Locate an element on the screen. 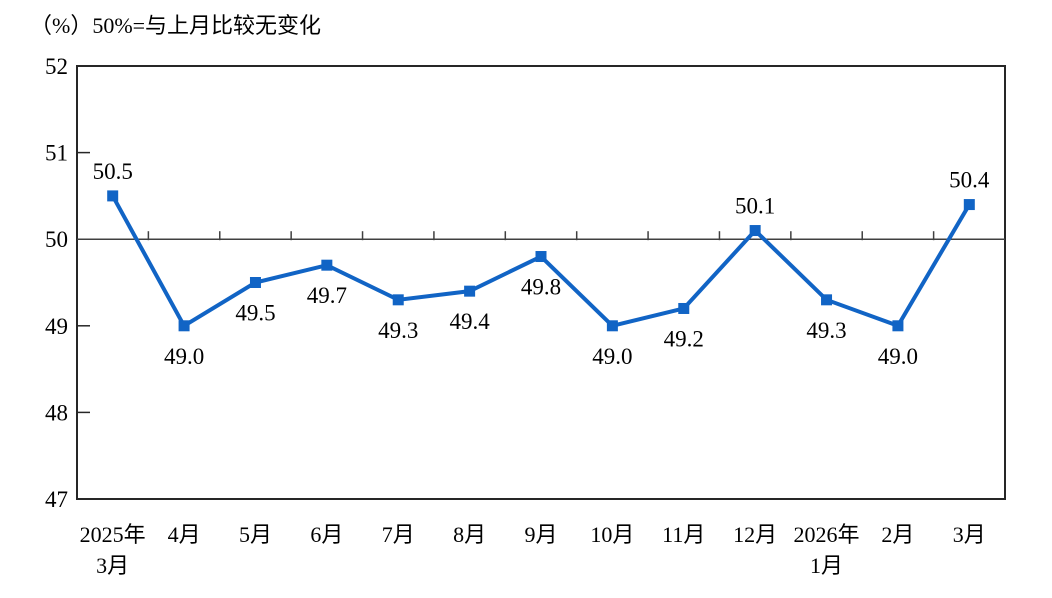  data-label: 49.5 is located at coordinates (255, 313).